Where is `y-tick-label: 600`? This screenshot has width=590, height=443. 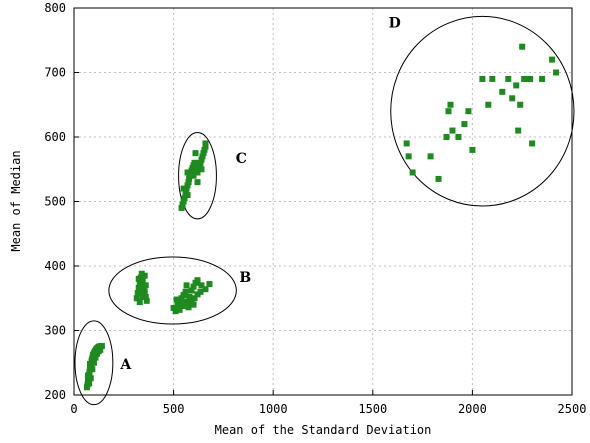 y-tick-label: 600 is located at coordinates (55, 137).